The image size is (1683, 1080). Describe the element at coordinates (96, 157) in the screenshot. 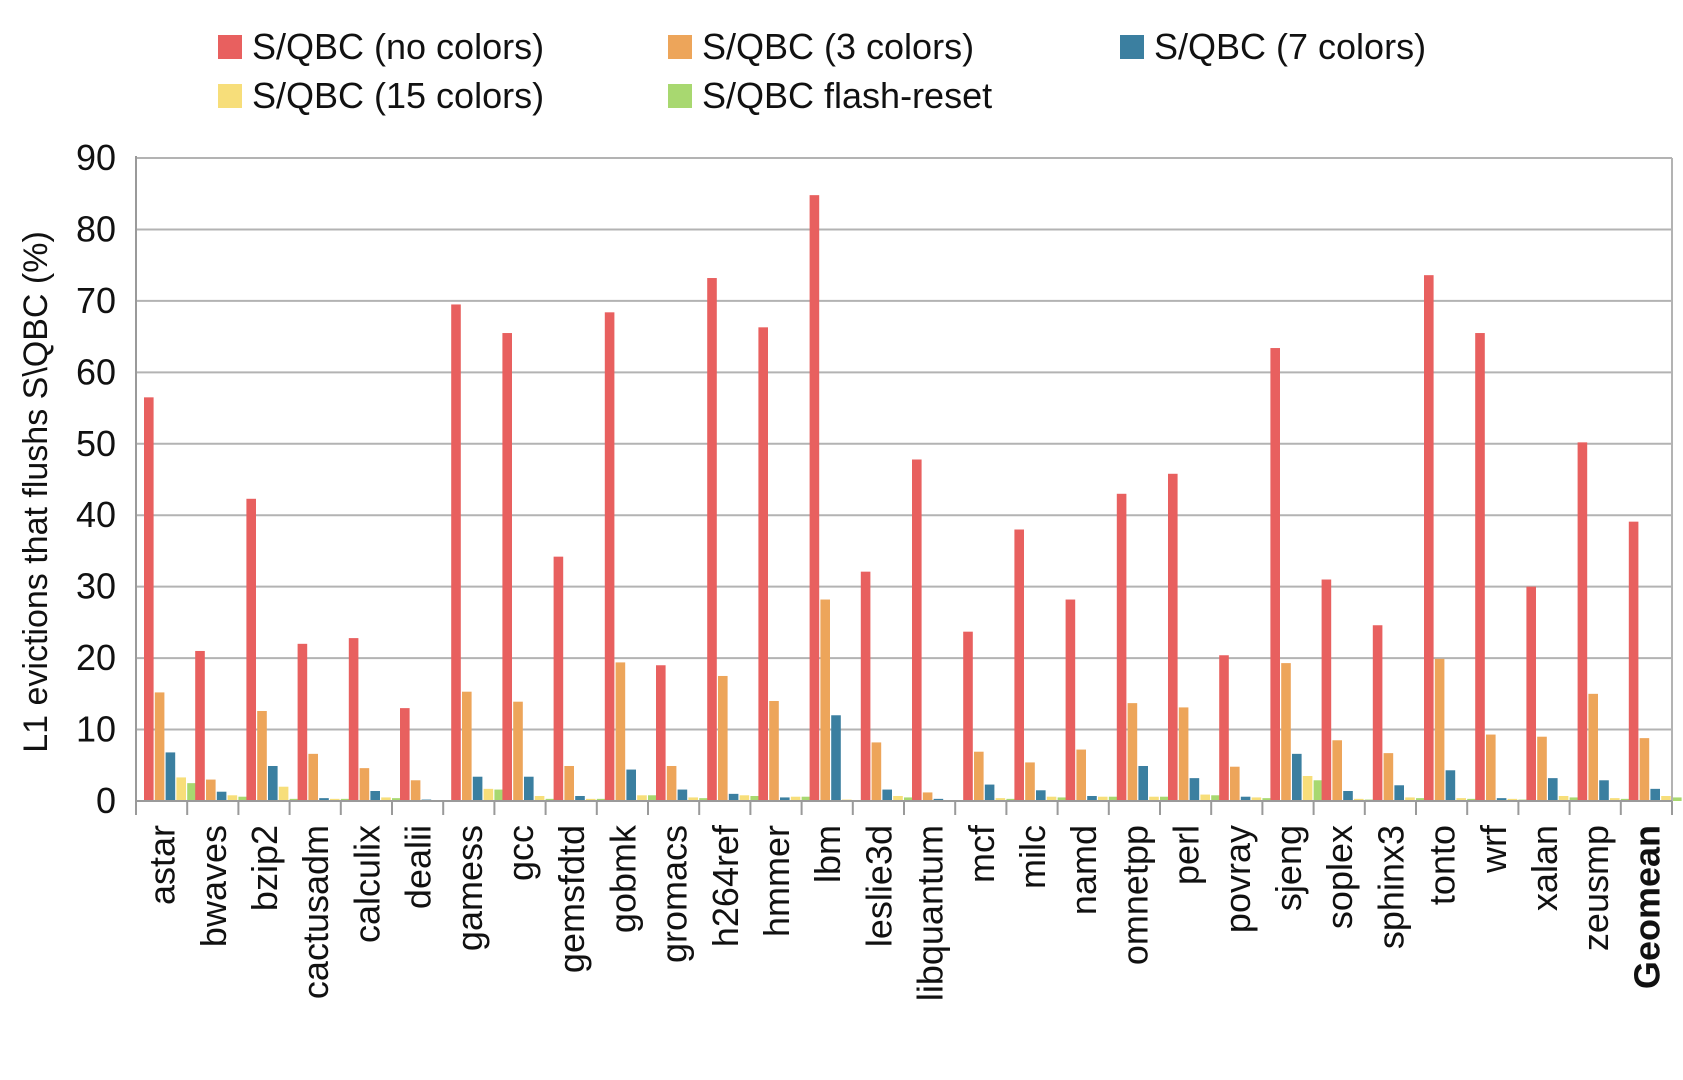

I see `y-tick-label: 90` at that location.